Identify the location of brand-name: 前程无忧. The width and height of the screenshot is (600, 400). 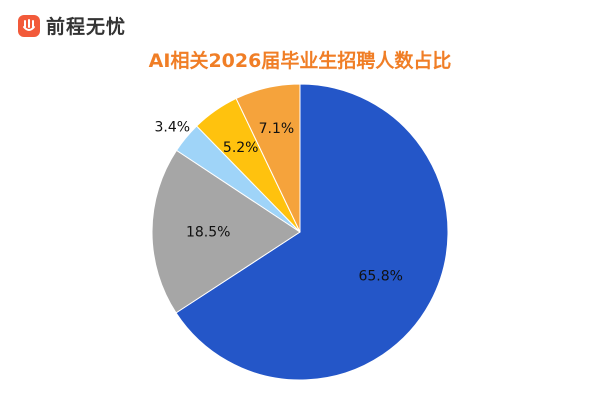
(86, 27).